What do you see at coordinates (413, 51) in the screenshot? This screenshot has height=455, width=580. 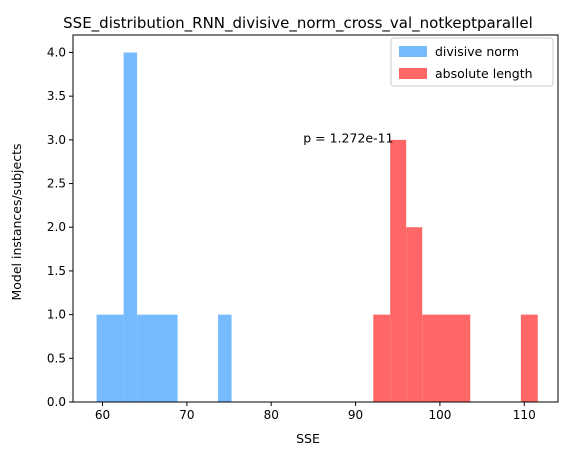 I see `legend-swatch-divisive-norm` at bounding box center [413, 51].